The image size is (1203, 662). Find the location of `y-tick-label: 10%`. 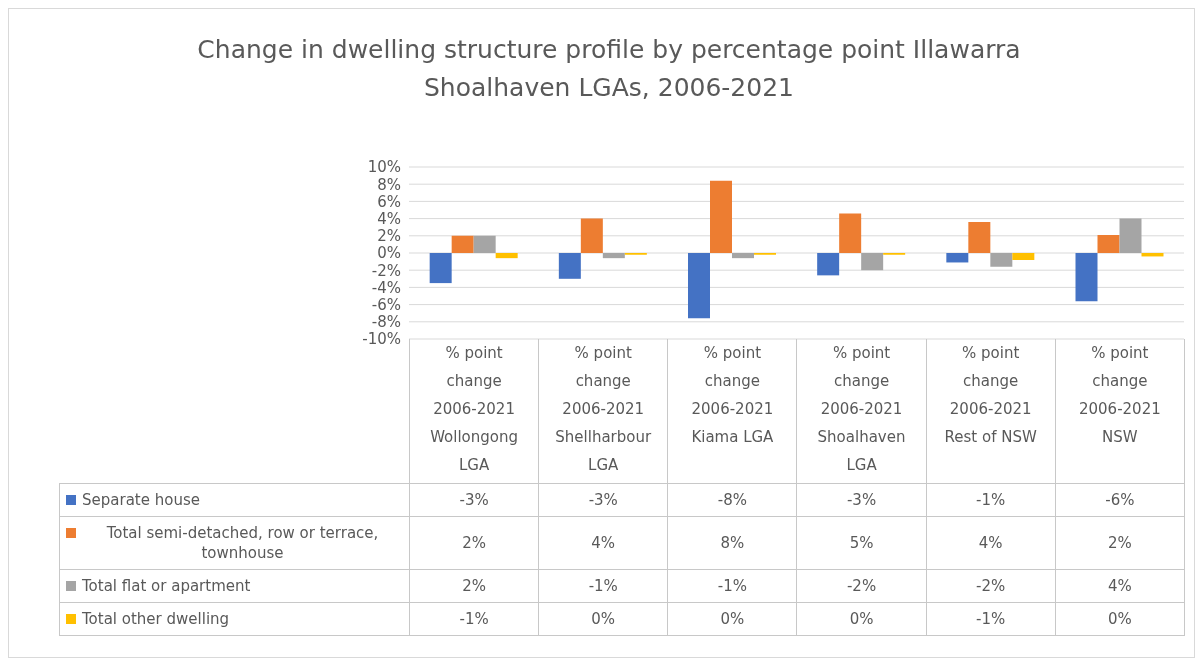

y-tick-label: 10% is located at coordinates (384, 167).